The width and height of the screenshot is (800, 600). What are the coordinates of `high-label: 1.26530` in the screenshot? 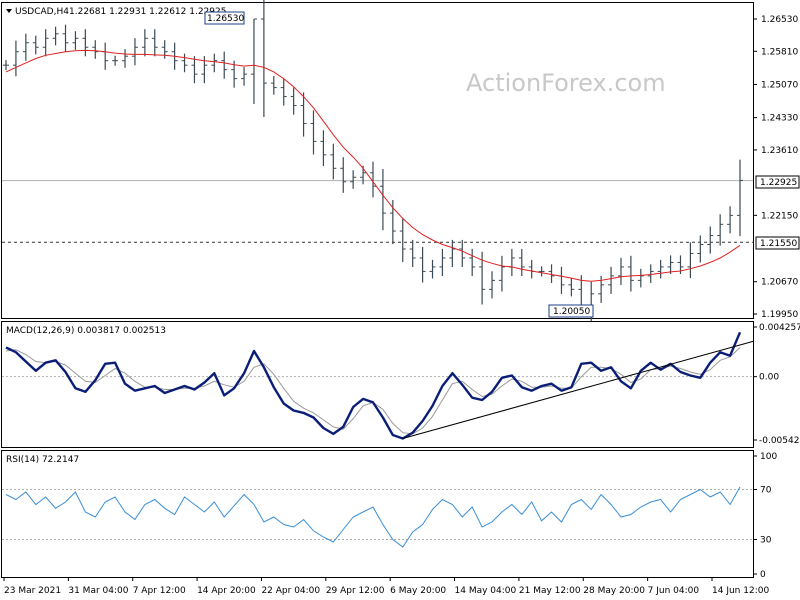 It's located at (225, 19).